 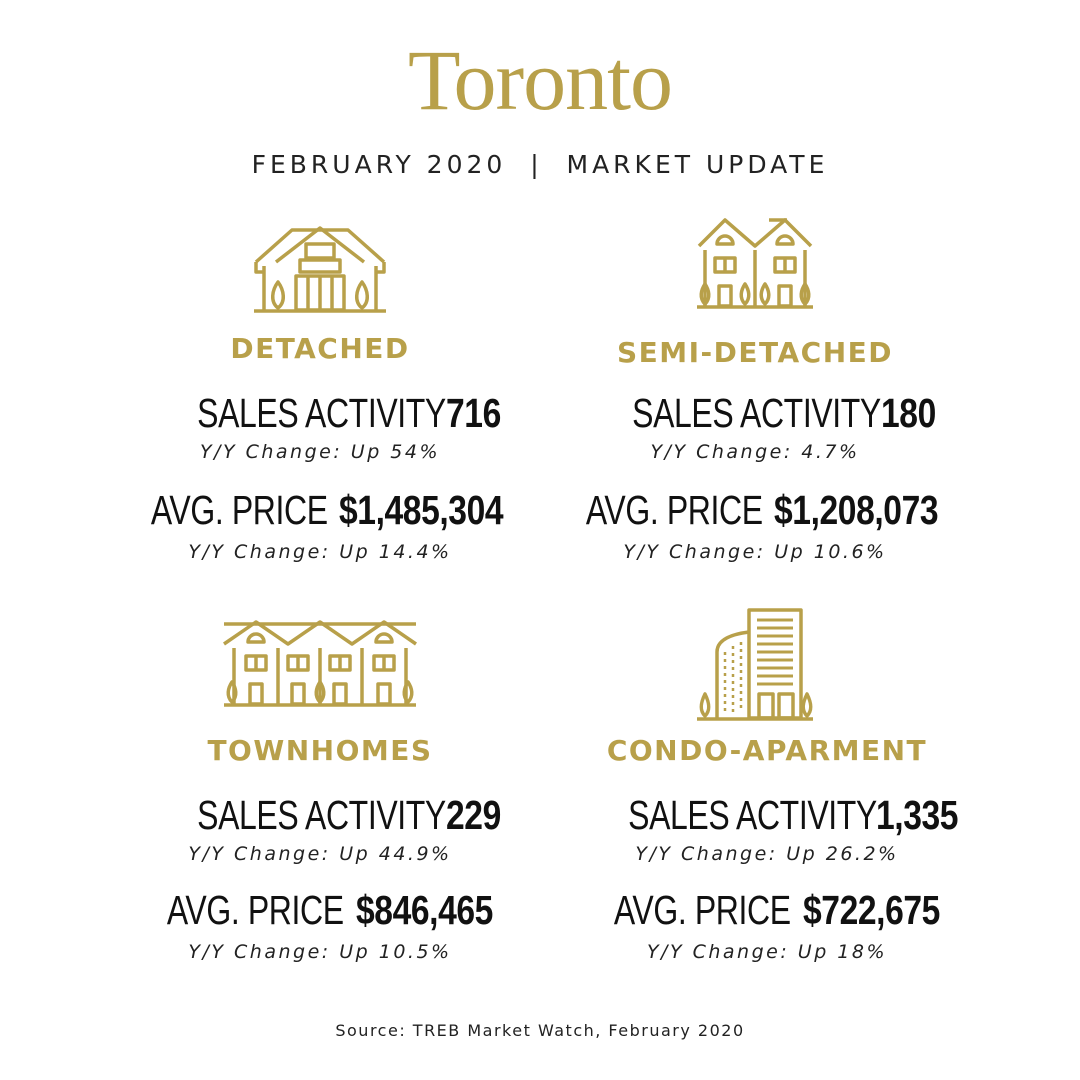 What do you see at coordinates (856, 510) in the screenshot?
I see `price-value: $1,208,073` at bounding box center [856, 510].